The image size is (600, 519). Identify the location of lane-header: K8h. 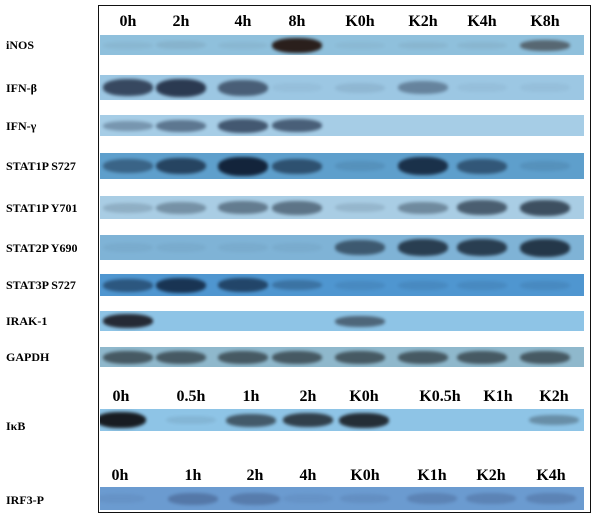
(545, 21).